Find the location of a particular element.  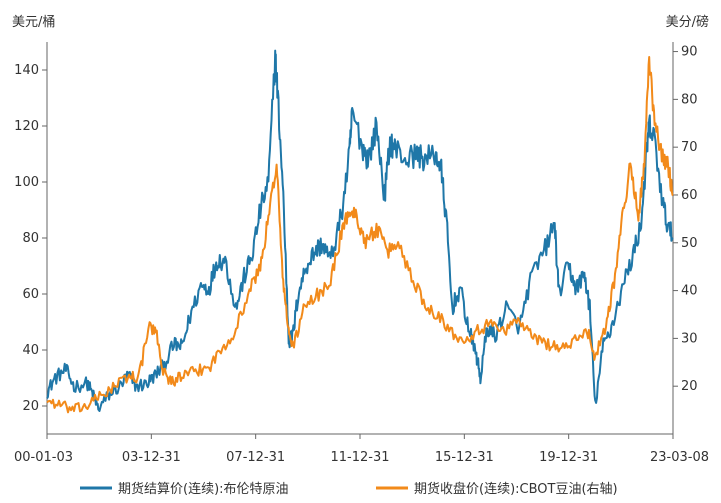

left-tick-label: 120 is located at coordinates (26, 126).